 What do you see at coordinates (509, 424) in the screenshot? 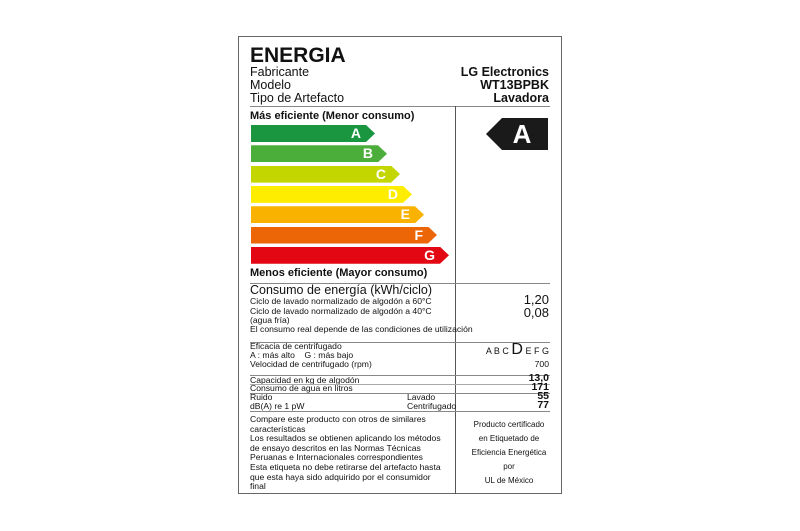
I see `certification-line: Producto certificado` at bounding box center [509, 424].